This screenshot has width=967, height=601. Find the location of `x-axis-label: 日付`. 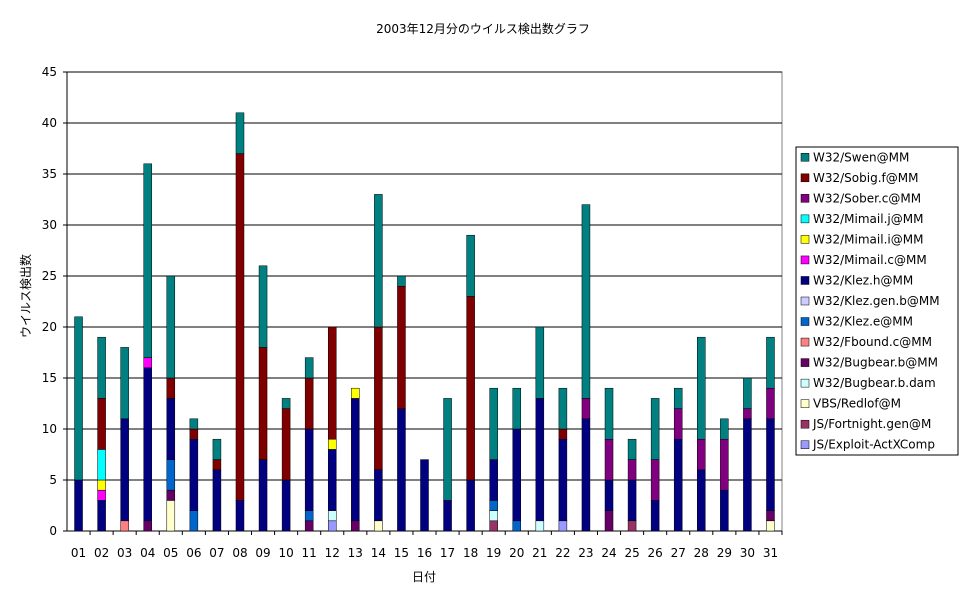

x-axis-label: 日付 is located at coordinates (424, 577).